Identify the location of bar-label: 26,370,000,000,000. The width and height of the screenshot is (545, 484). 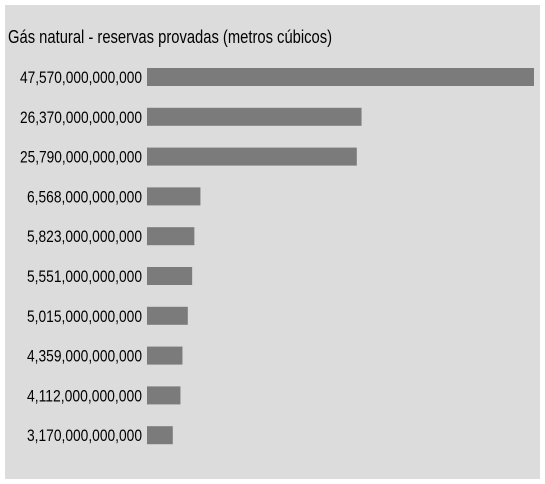
(81, 117).